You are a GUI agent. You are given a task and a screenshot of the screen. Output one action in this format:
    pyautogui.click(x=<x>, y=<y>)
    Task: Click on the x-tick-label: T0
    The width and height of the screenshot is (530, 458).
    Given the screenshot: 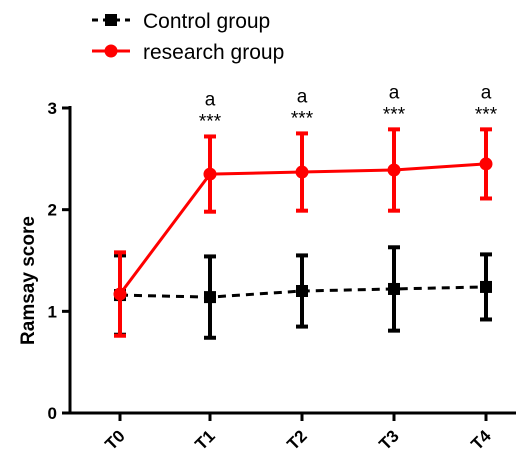 What is the action you would take?
    pyautogui.click(x=114, y=439)
    